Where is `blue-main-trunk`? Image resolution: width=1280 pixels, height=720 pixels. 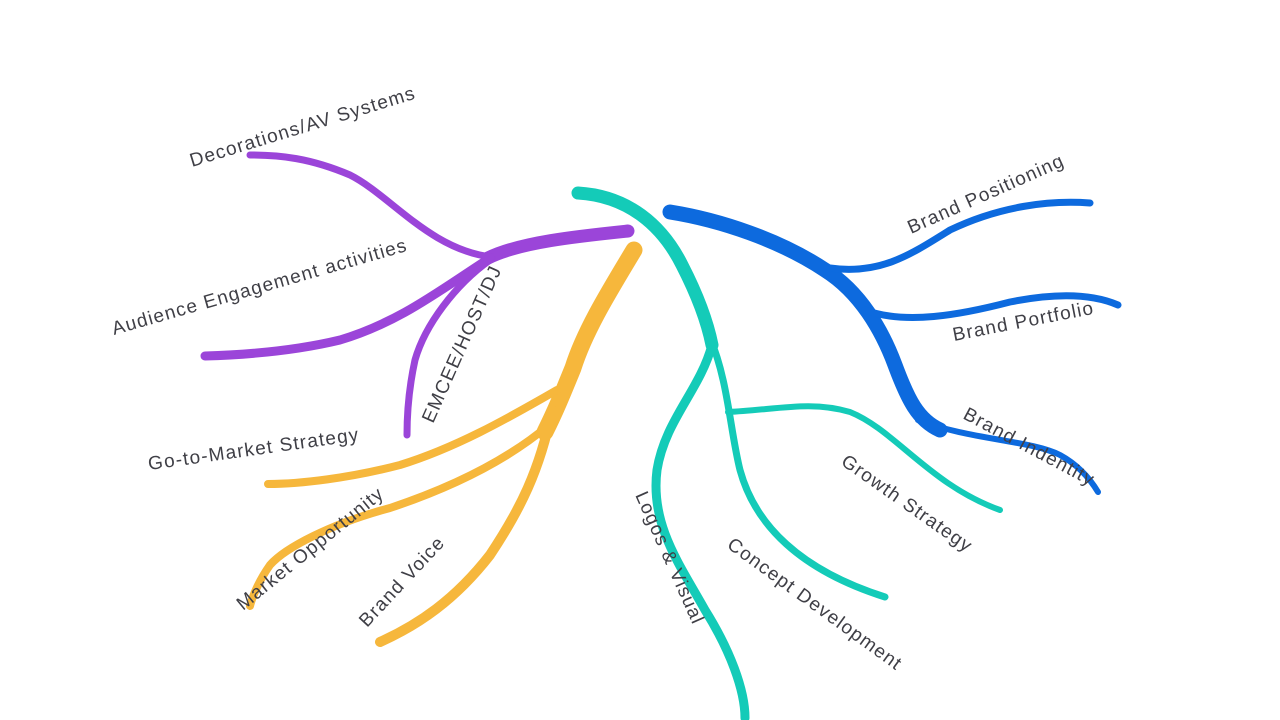 blue-main-trunk is located at coordinates (805, 321).